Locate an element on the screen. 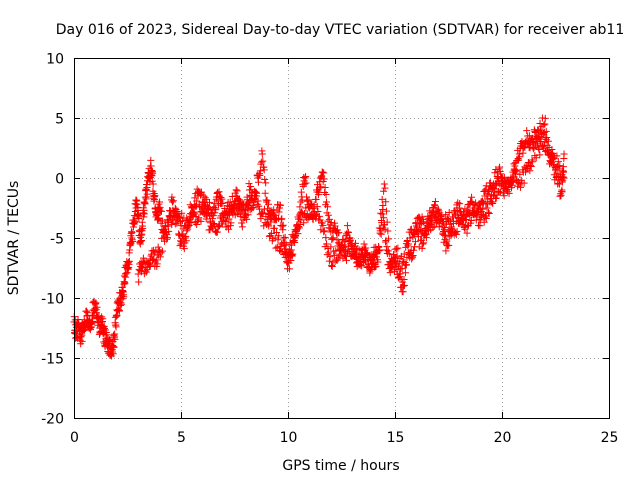 This screenshot has height=480, width=640. x-tick-label: 20 is located at coordinates (503, 438).